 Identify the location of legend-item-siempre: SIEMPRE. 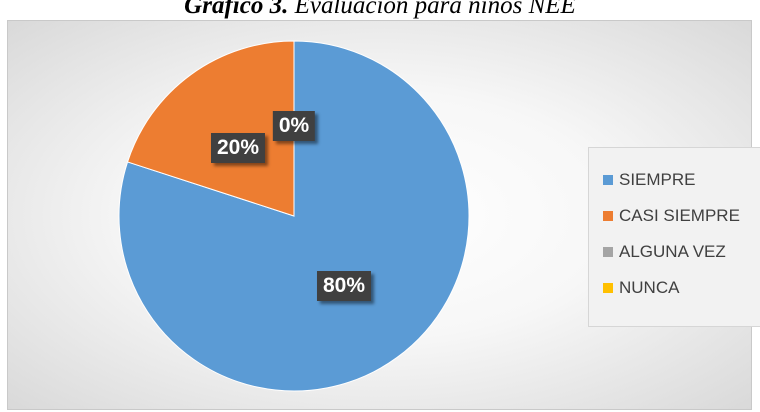
(681, 180).